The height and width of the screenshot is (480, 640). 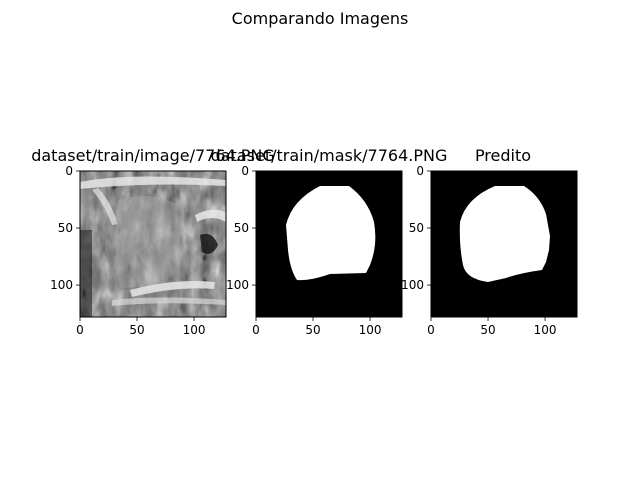 What do you see at coordinates (329, 155) in the screenshot?
I see `panel-mask-title: dataset/train/mask/7764.PNG` at bounding box center [329, 155].